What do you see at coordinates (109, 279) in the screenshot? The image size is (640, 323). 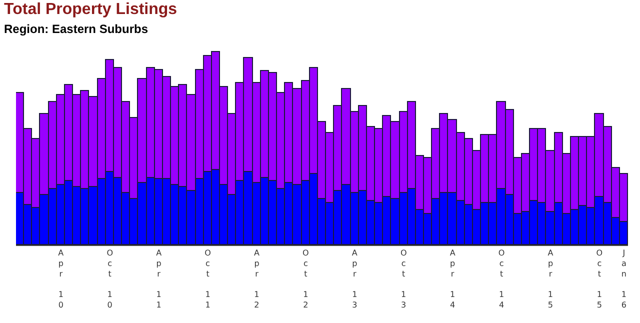 I see `category-label: Oct 10` at bounding box center [109, 279].